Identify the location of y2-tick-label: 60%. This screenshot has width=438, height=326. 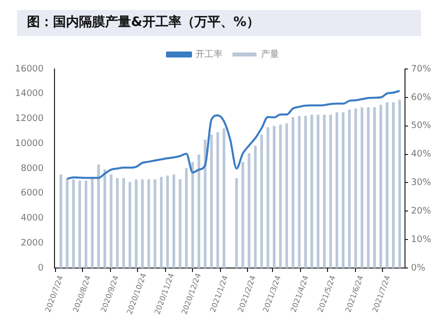
(421, 97).